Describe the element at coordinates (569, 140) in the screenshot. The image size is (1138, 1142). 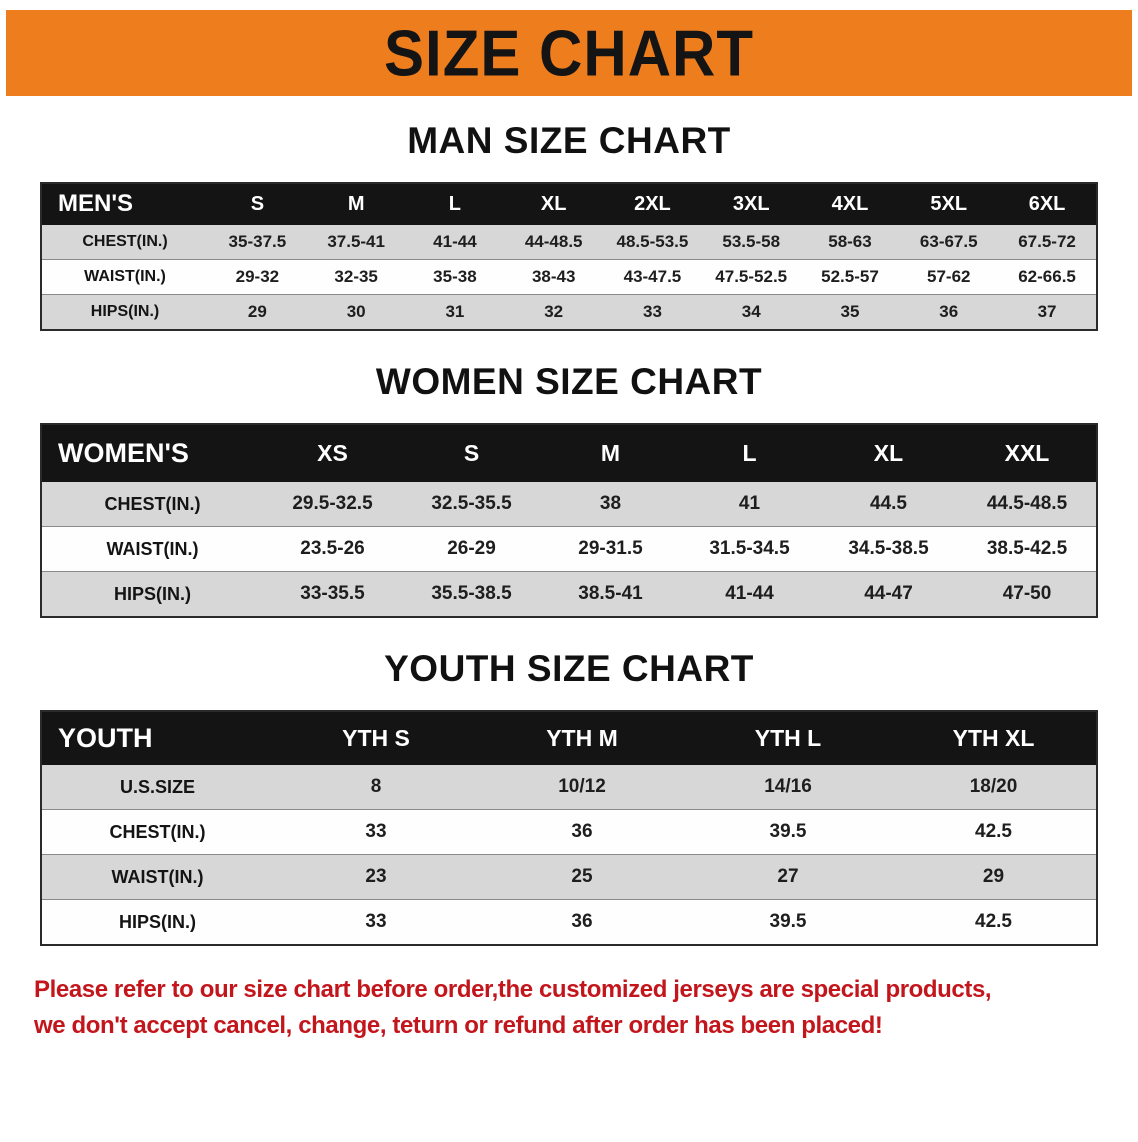
I see `men-section-heading: MAN SIZE CHART` at that location.